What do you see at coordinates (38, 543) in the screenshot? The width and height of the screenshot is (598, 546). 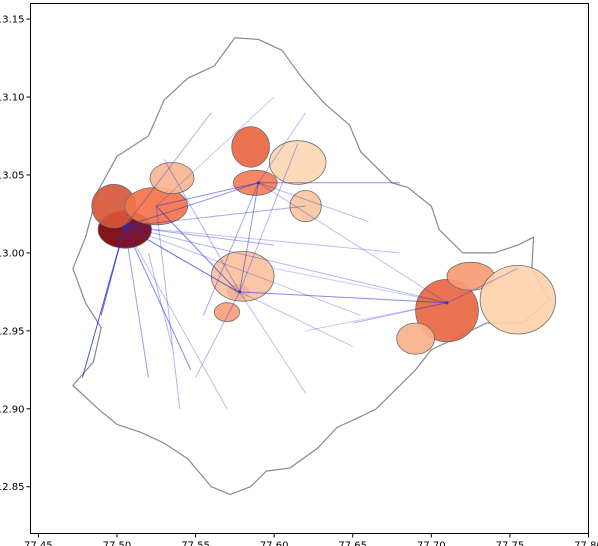 I see `x-tick-label-0: 77.45` at bounding box center [38, 543].